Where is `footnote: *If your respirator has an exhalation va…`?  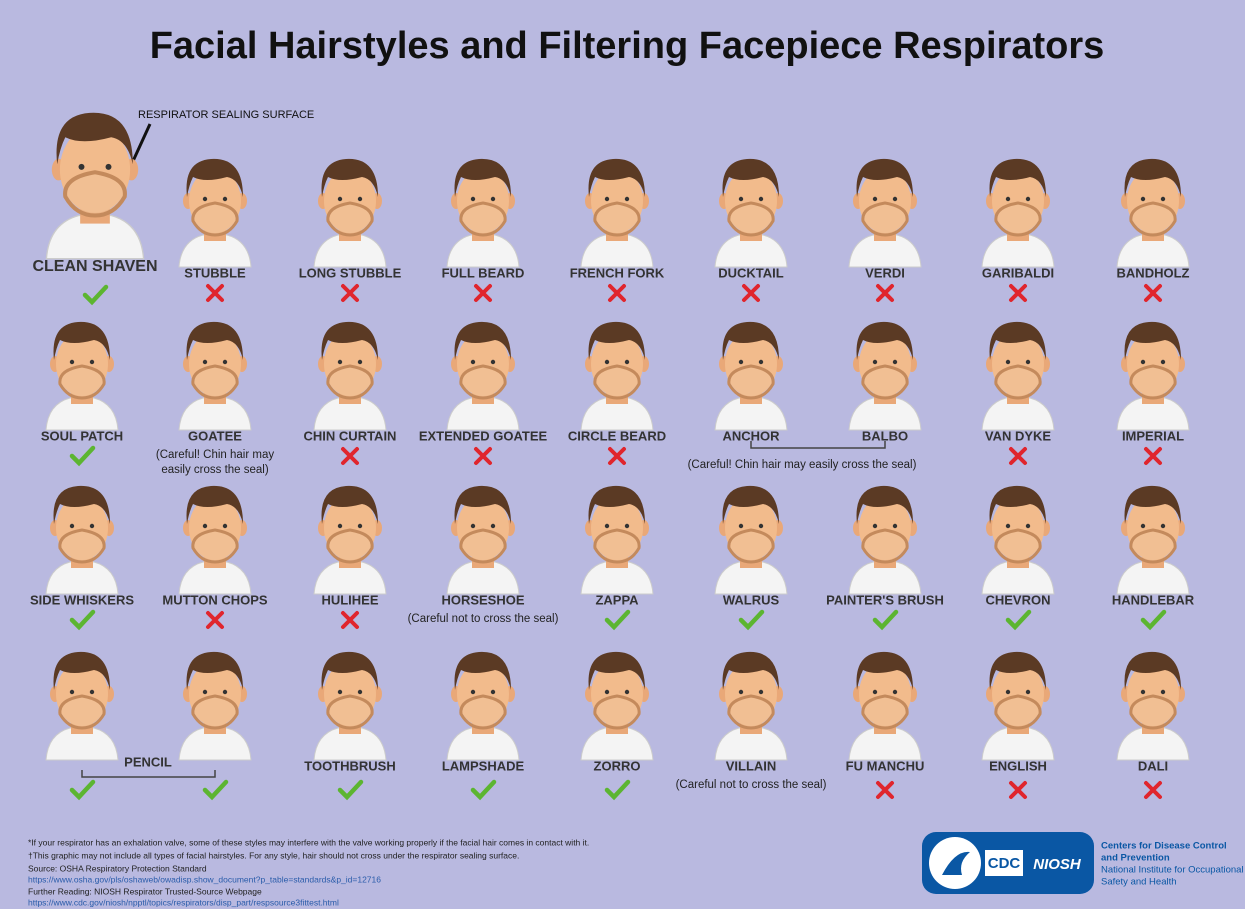
footnote: *If your respirator has an exhalation va… is located at coordinates (308, 842).